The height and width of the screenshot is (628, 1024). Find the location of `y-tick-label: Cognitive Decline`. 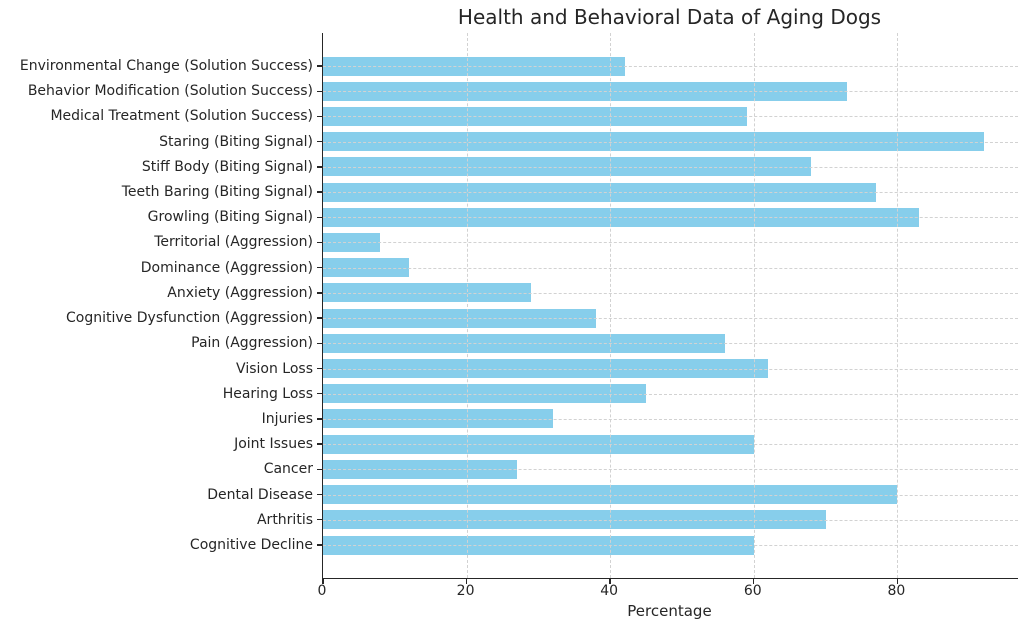

y-tick-label: Cognitive Decline is located at coordinates (251, 545).